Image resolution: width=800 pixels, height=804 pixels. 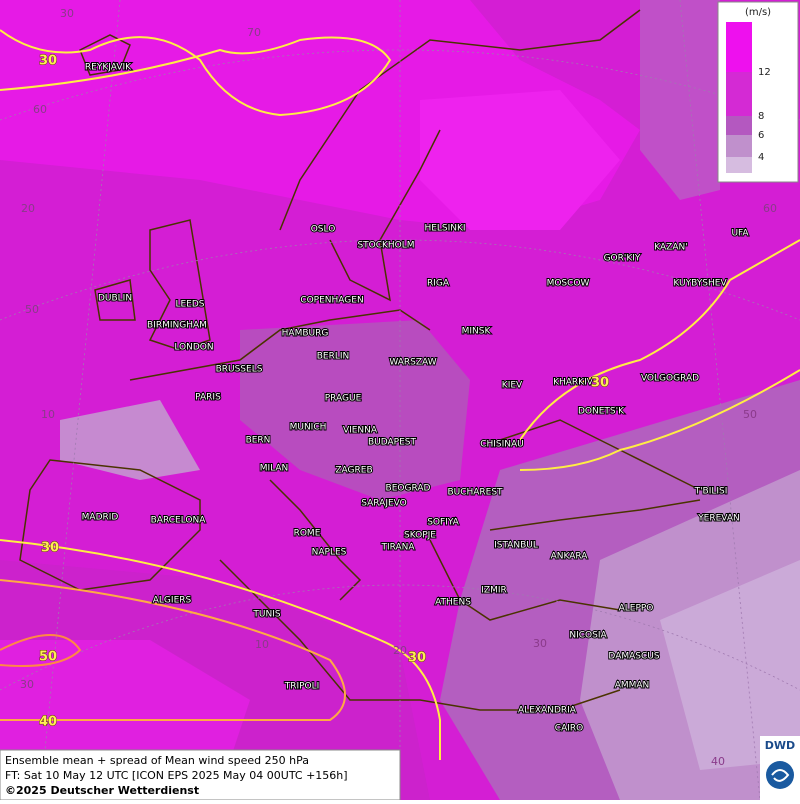 What do you see at coordinates (477, 332) in the screenshot?
I see `city-label: MINSK` at bounding box center [477, 332].